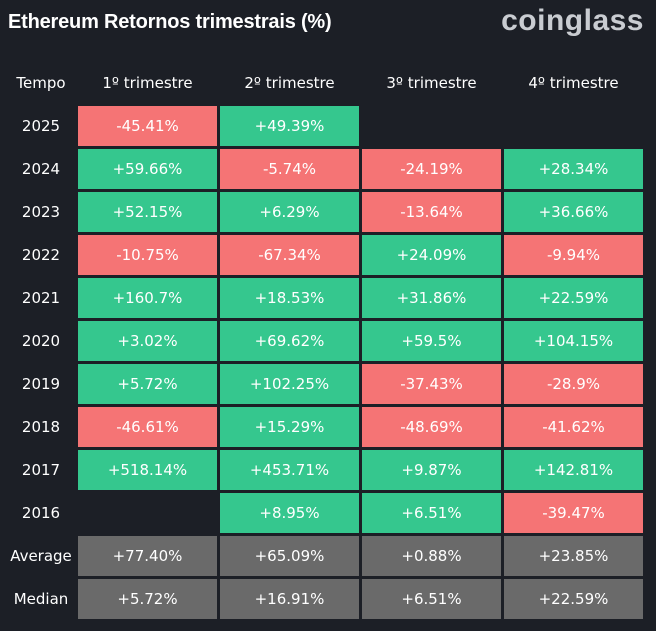 The image size is (656, 631). Describe the element at coordinates (147, 298) in the screenshot. I see `return-cell: +160.7%` at that location.